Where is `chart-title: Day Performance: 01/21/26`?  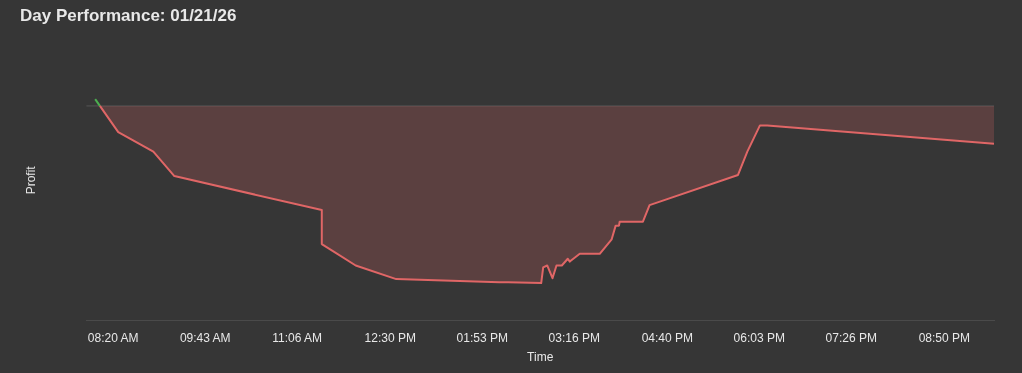 chart-title: Day Performance: 01/21/26 is located at coordinates (128, 15).